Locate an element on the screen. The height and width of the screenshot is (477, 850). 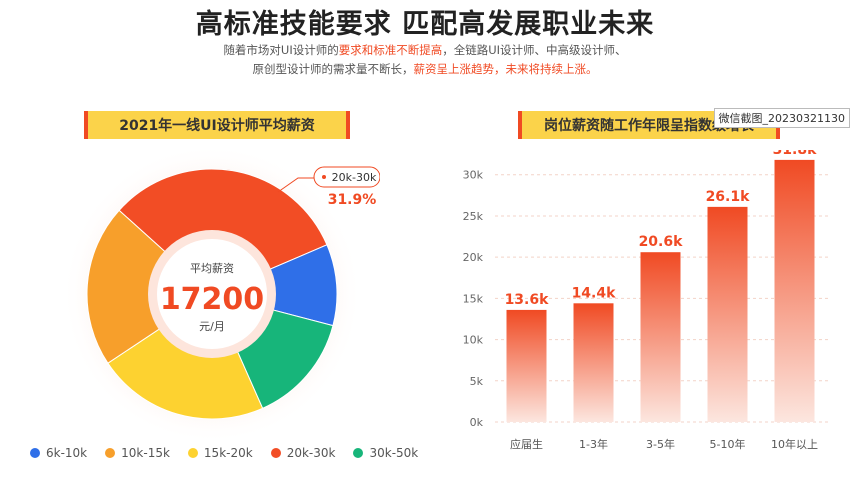
callout-line is located at coordinates (296, 185).